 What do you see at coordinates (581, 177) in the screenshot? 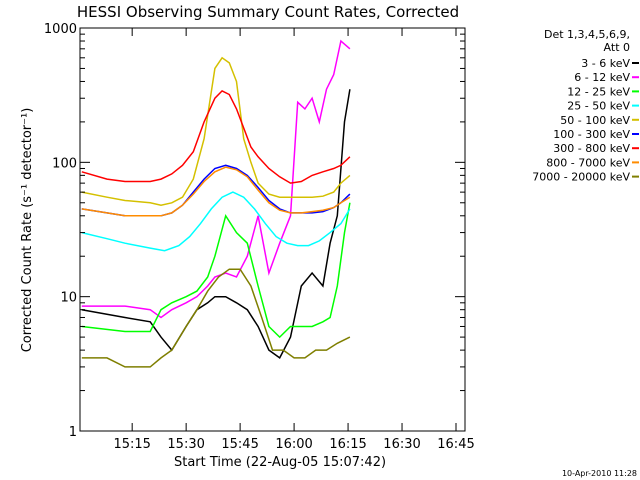
I see `legend-entry-label: 7000 - 20000 keV` at bounding box center [581, 177].